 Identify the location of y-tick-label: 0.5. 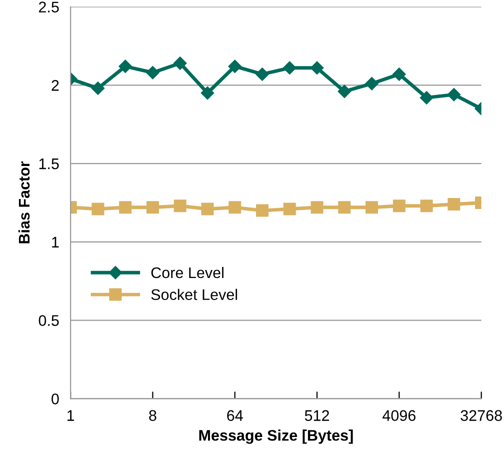
(48, 320).